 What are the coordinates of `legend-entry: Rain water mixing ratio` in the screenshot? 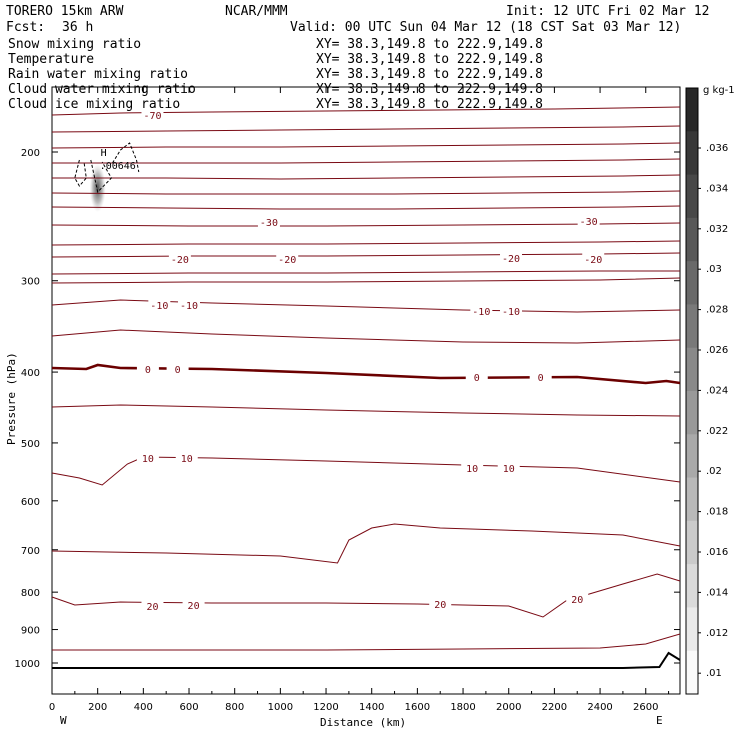 It's located at (98, 74).